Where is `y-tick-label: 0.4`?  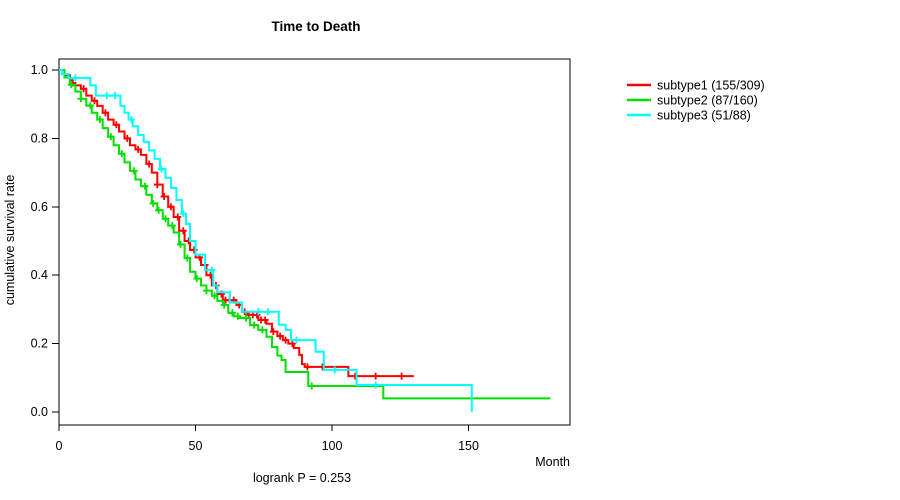
y-tick-label: 0.4 is located at coordinates (39, 275).